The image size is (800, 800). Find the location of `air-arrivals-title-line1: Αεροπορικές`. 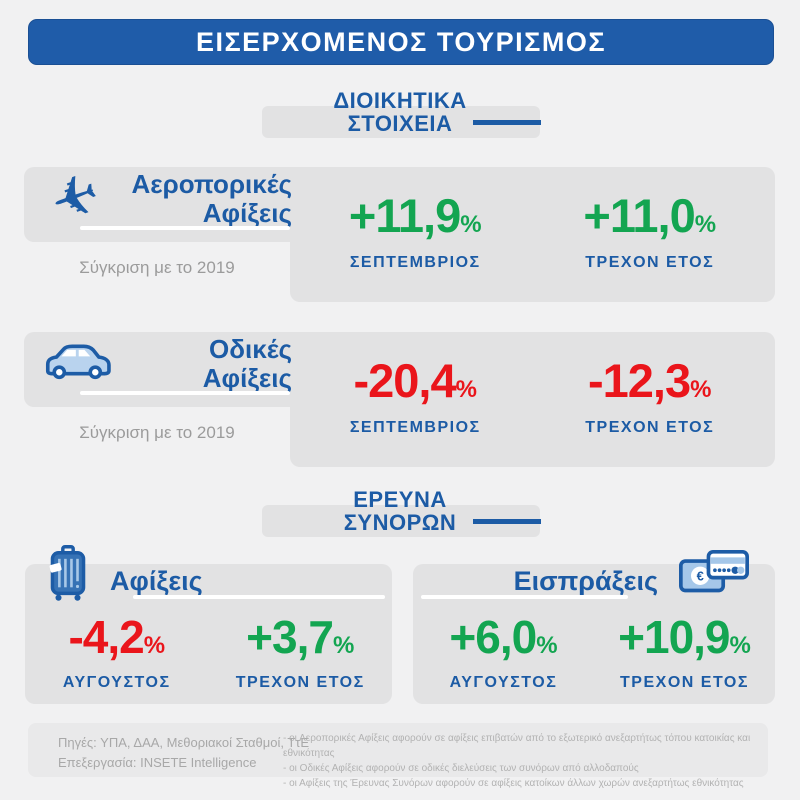

air-arrivals-title-line1: Αεροπορικές is located at coordinates (211, 184).